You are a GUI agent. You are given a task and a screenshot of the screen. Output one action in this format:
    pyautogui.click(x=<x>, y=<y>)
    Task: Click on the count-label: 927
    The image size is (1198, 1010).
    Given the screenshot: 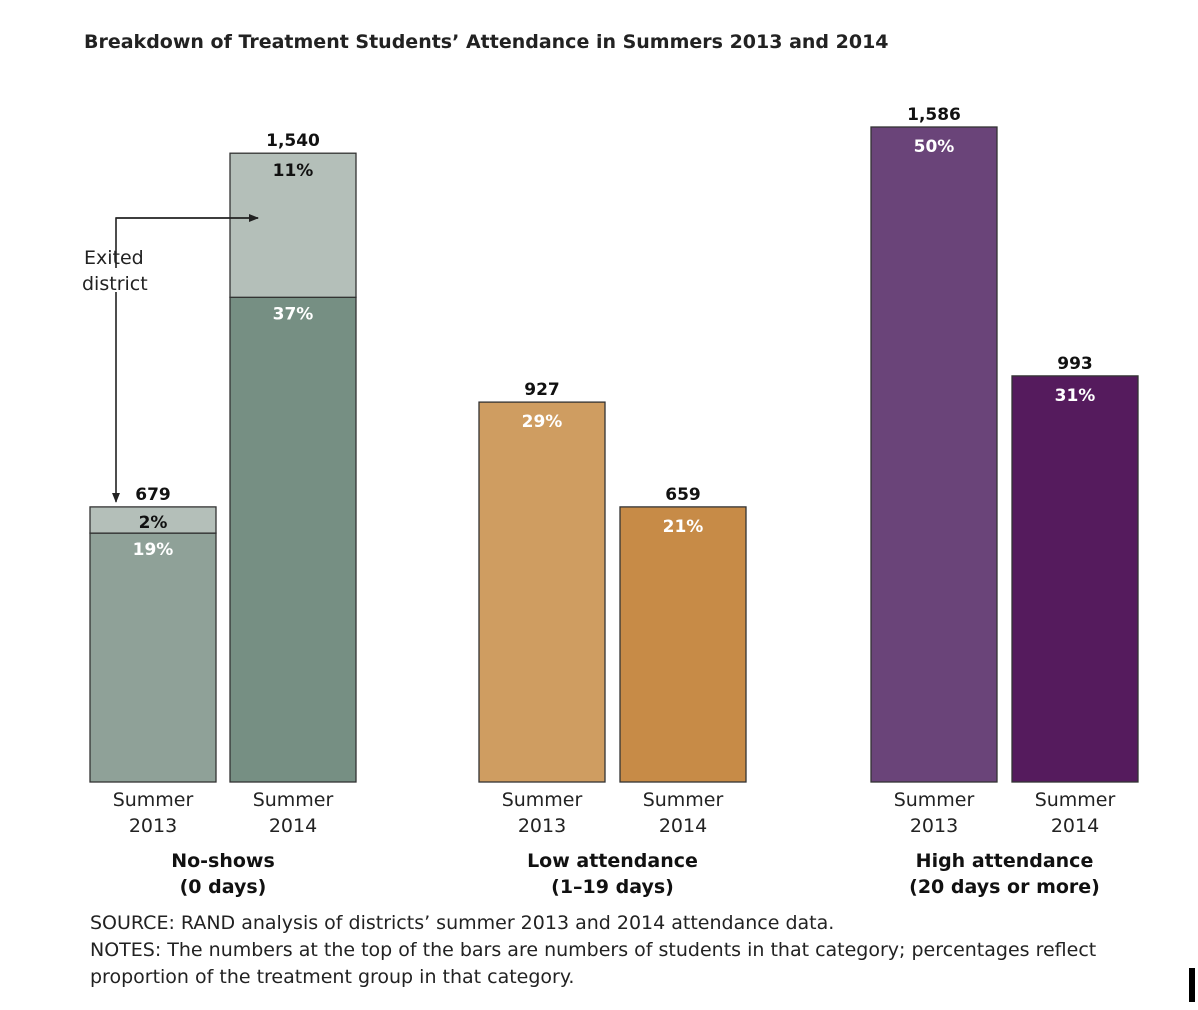 What is the action you would take?
    pyautogui.click(x=542, y=390)
    